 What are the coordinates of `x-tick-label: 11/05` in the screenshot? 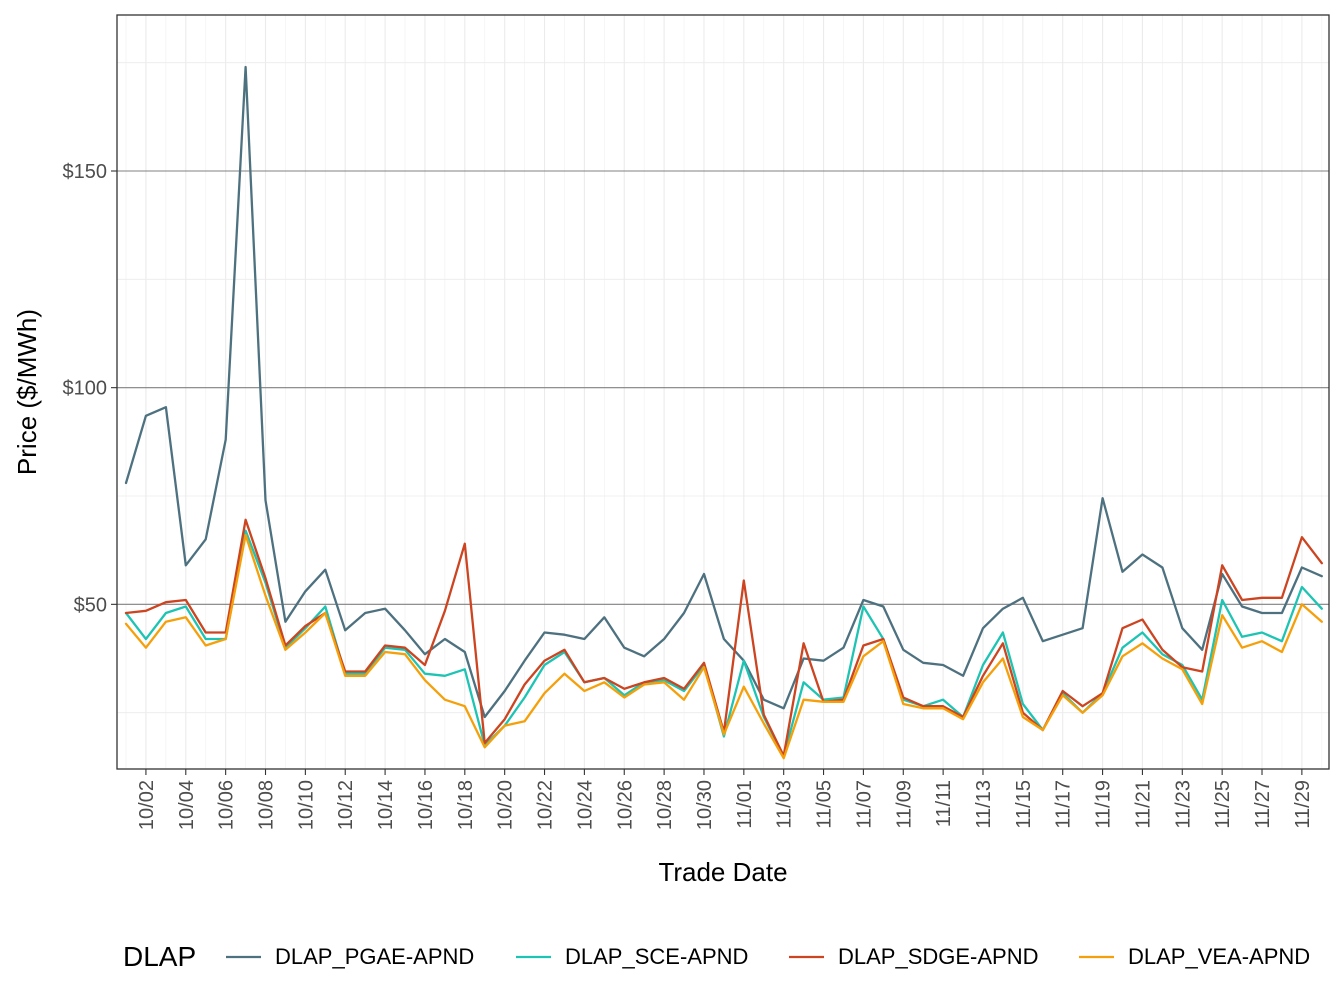 It's located at (825, 804).